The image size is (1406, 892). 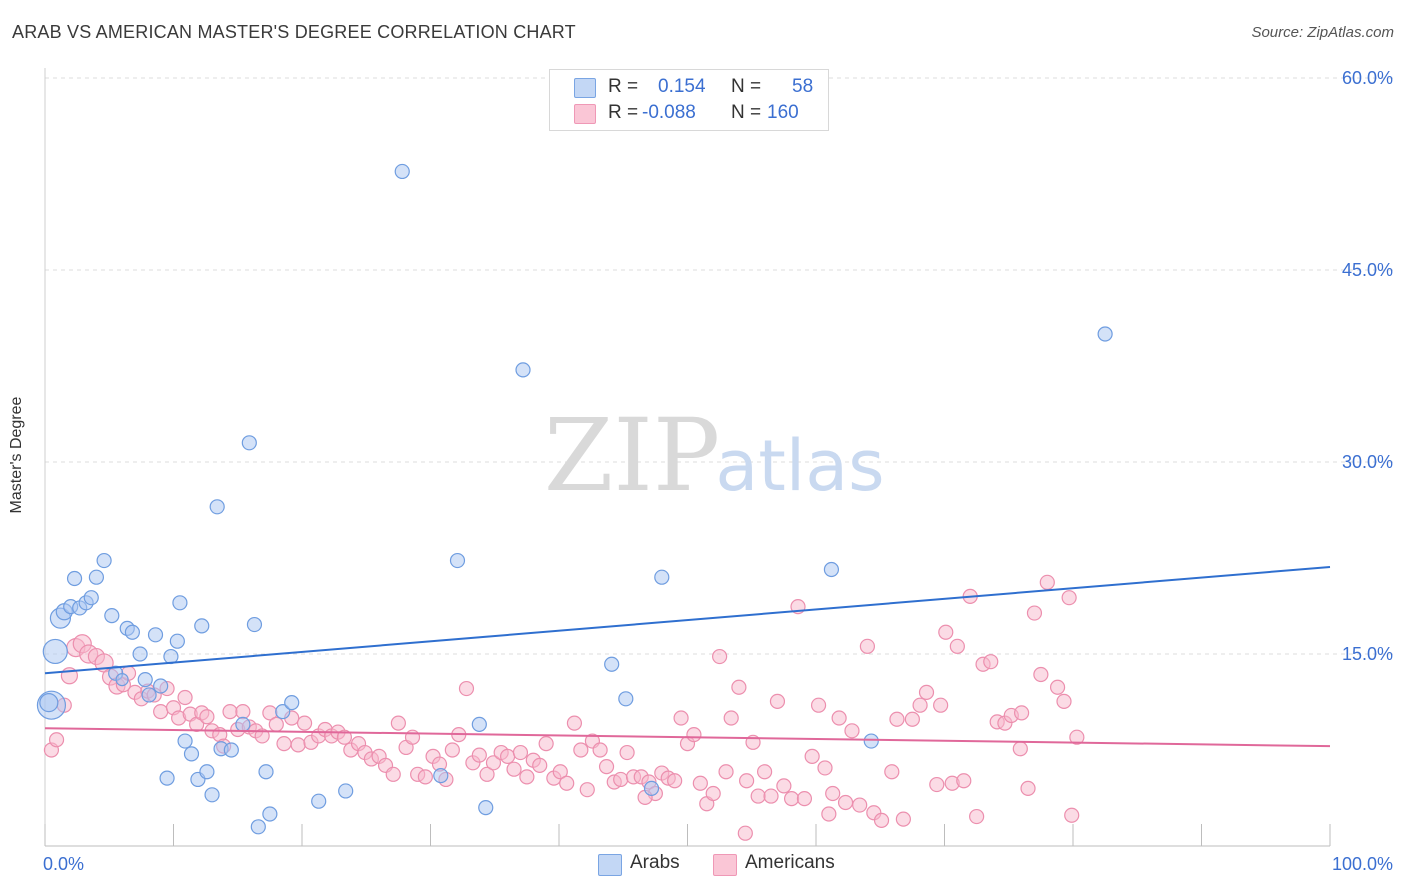 I want to click on arabs-legend-swatch, so click(x=610, y=865).